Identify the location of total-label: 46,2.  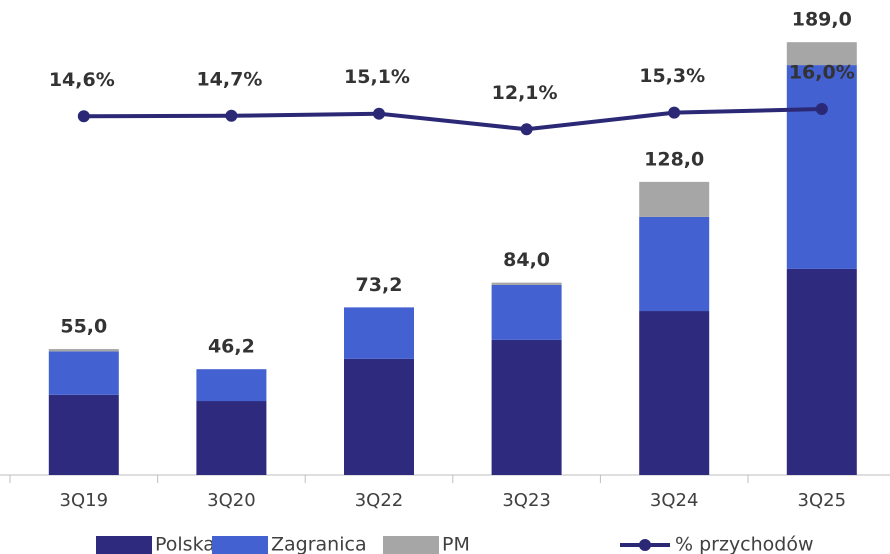
(231, 347).